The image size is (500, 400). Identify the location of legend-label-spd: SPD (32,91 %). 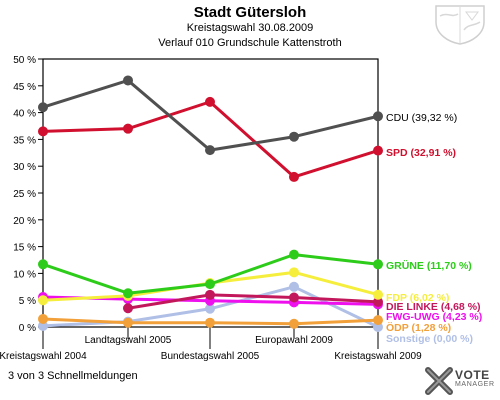
(421, 153).